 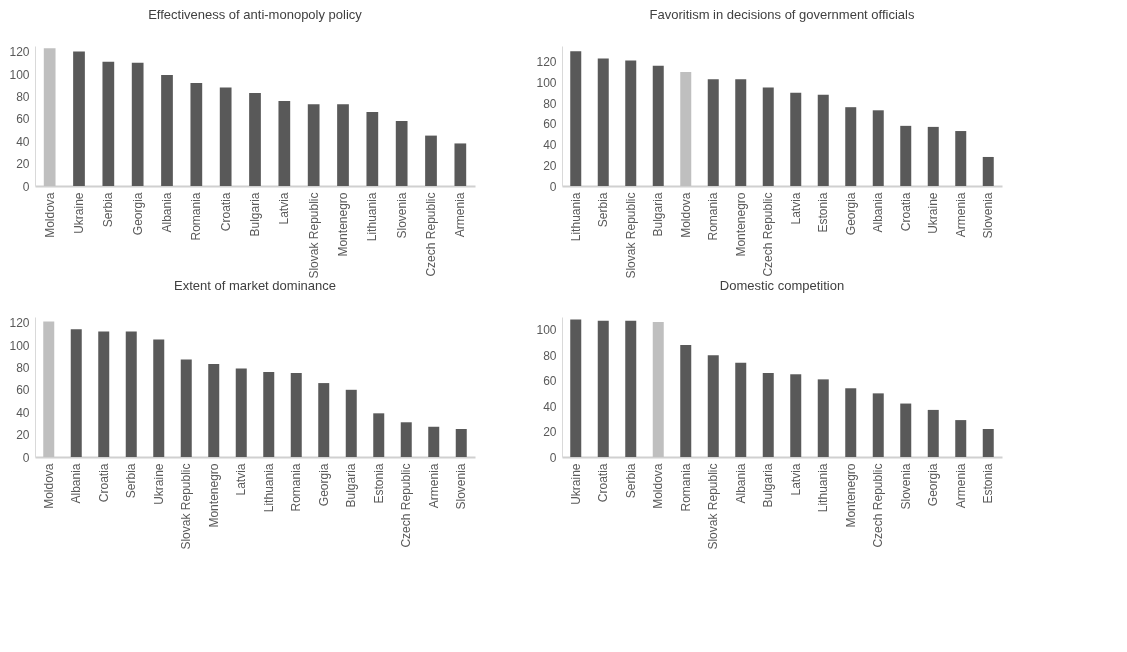 What do you see at coordinates (401, 215) in the screenshot?
I see `x-tick-label: Slovenia` at bounding box center [401, 215].